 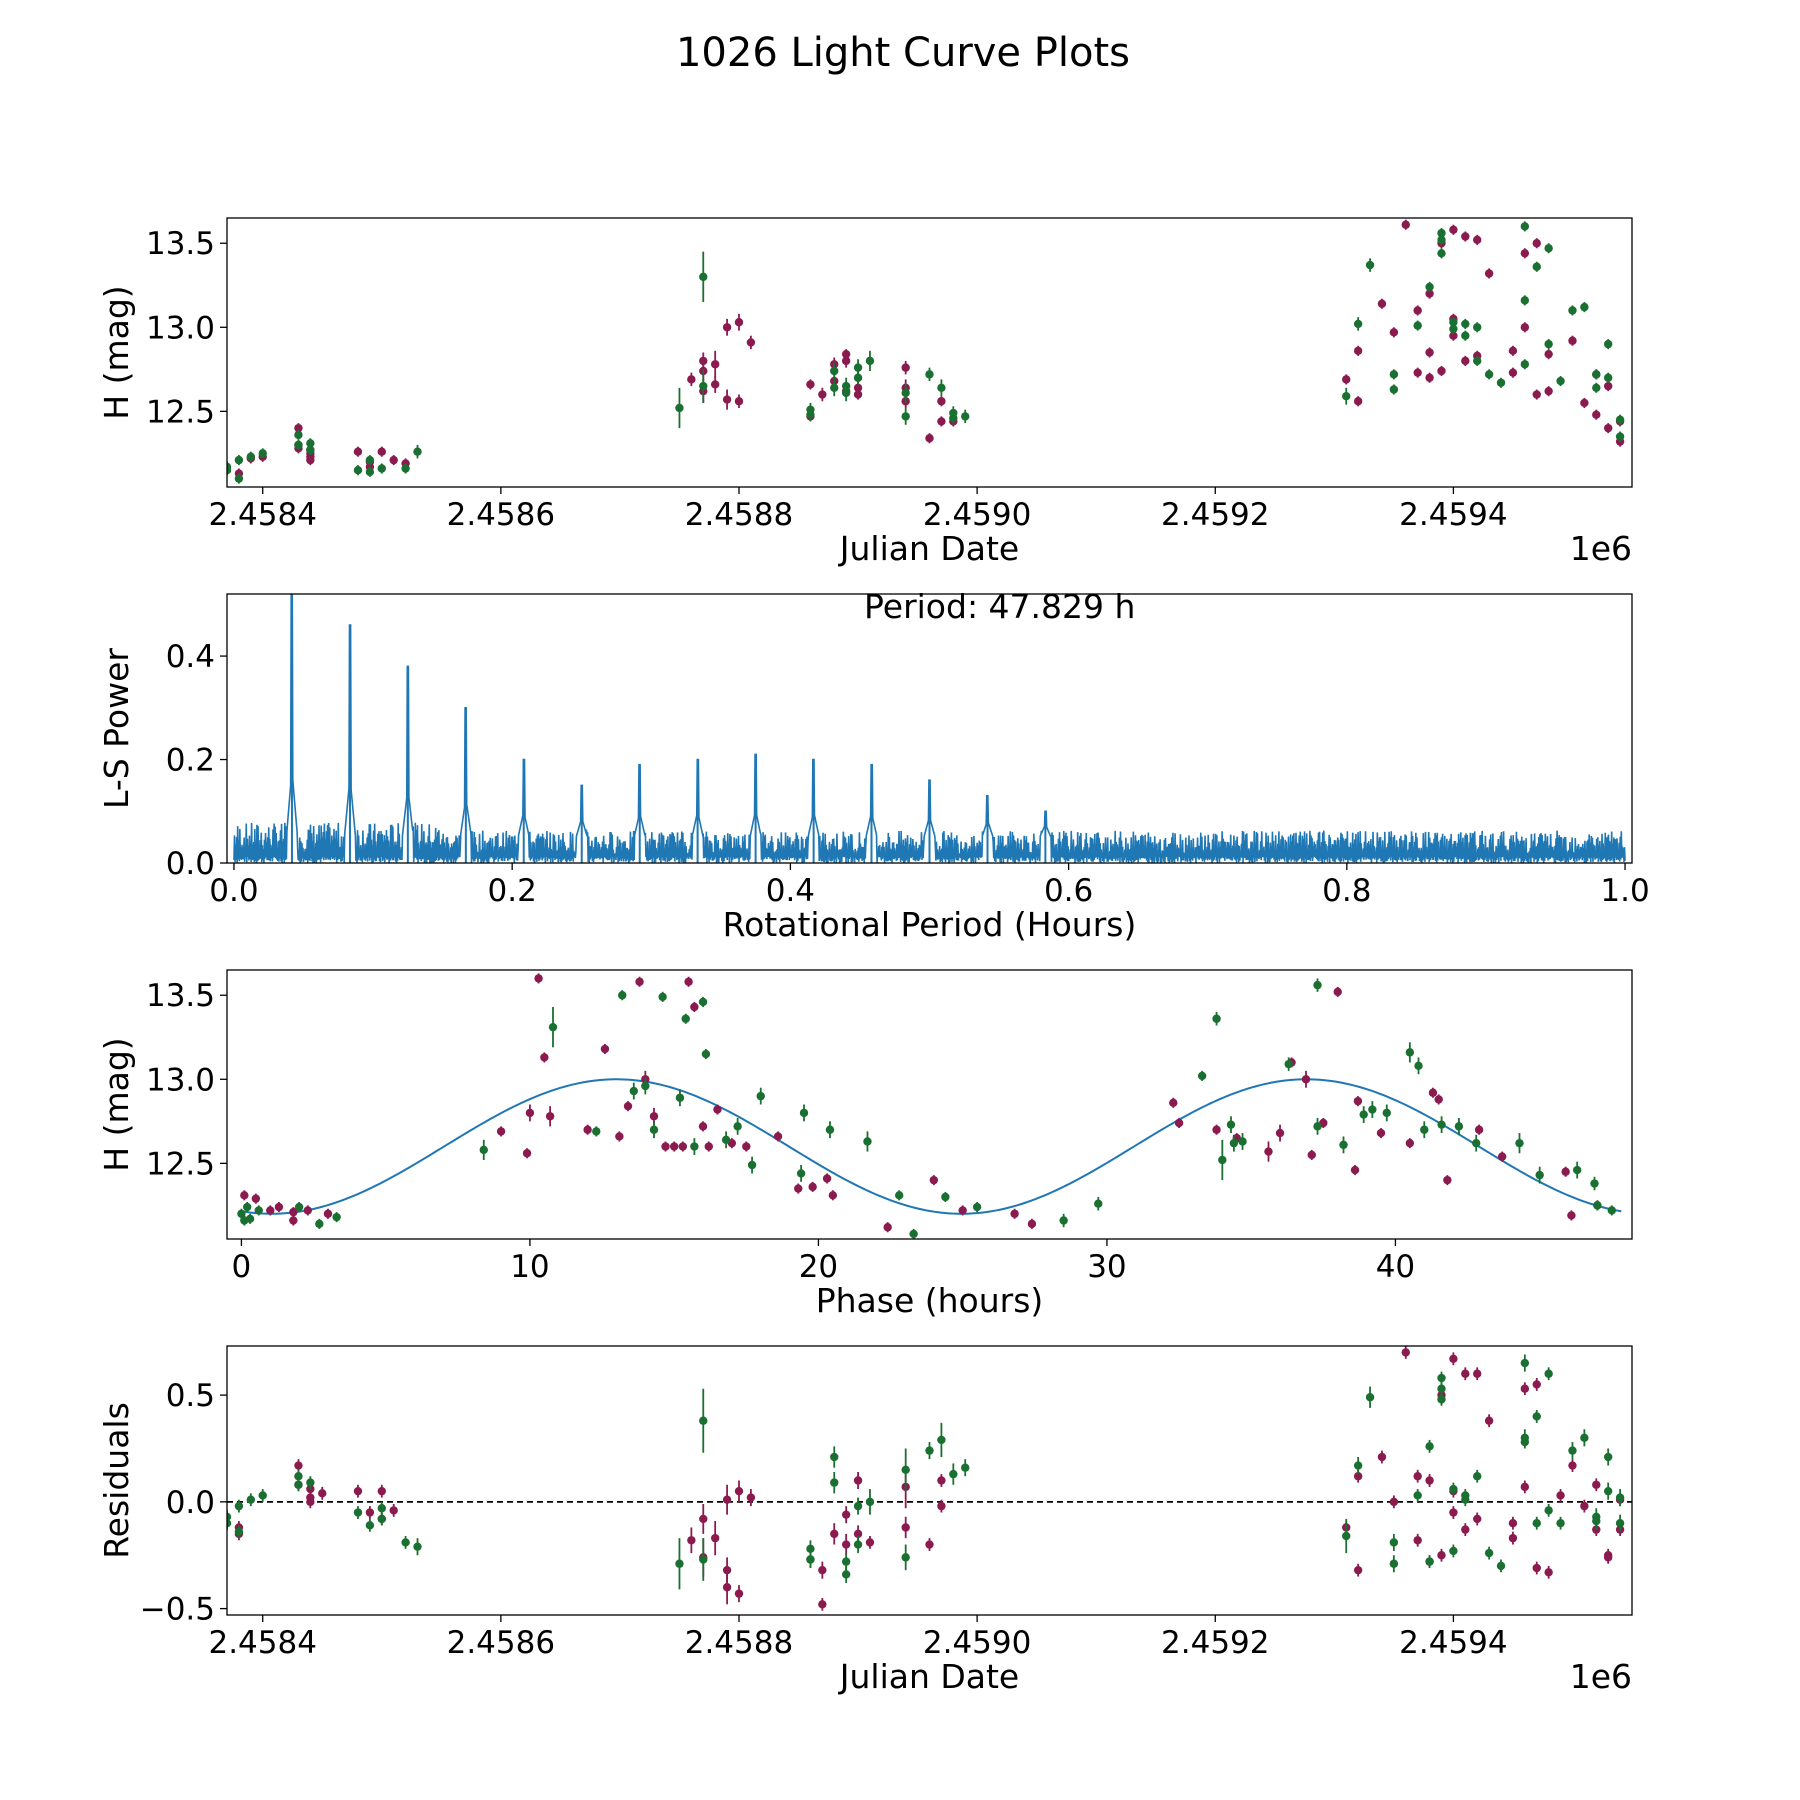 What do you see at coordinates (1215, 515) in the screenshot?
I see `lightcurve-xtick-label: 2.4592` at bounding box center [1215, 515].